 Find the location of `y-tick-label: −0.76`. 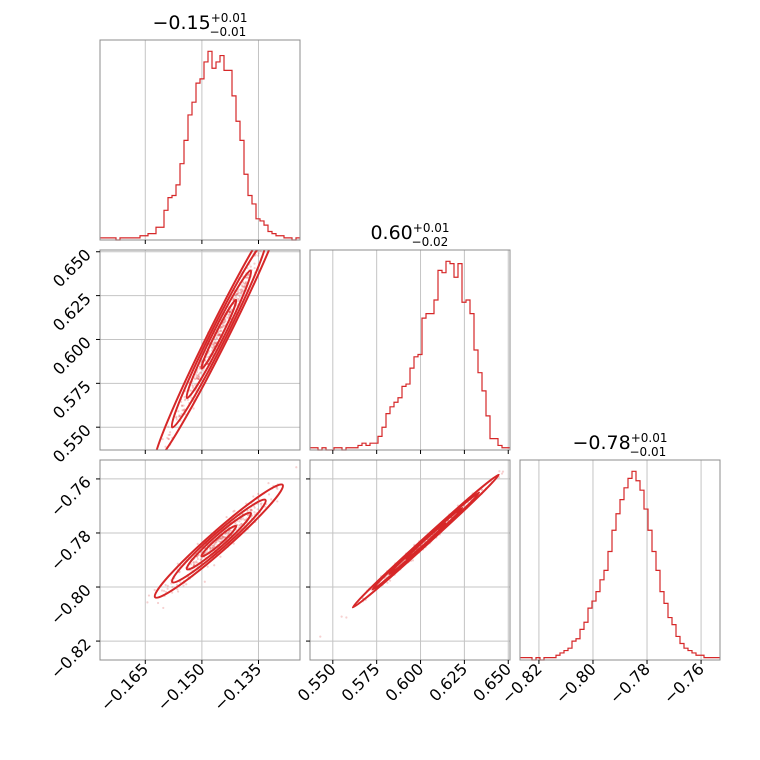

y-tick-label: −0.76 is located at coordinates (71, 496).